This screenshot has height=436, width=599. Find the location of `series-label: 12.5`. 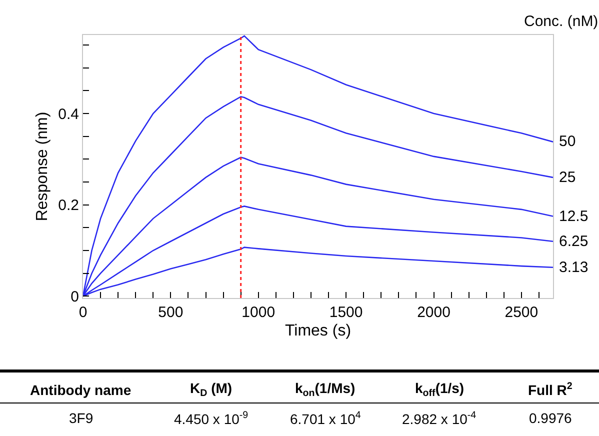

series-label: 12.5 is located at coordinates (573, 216).